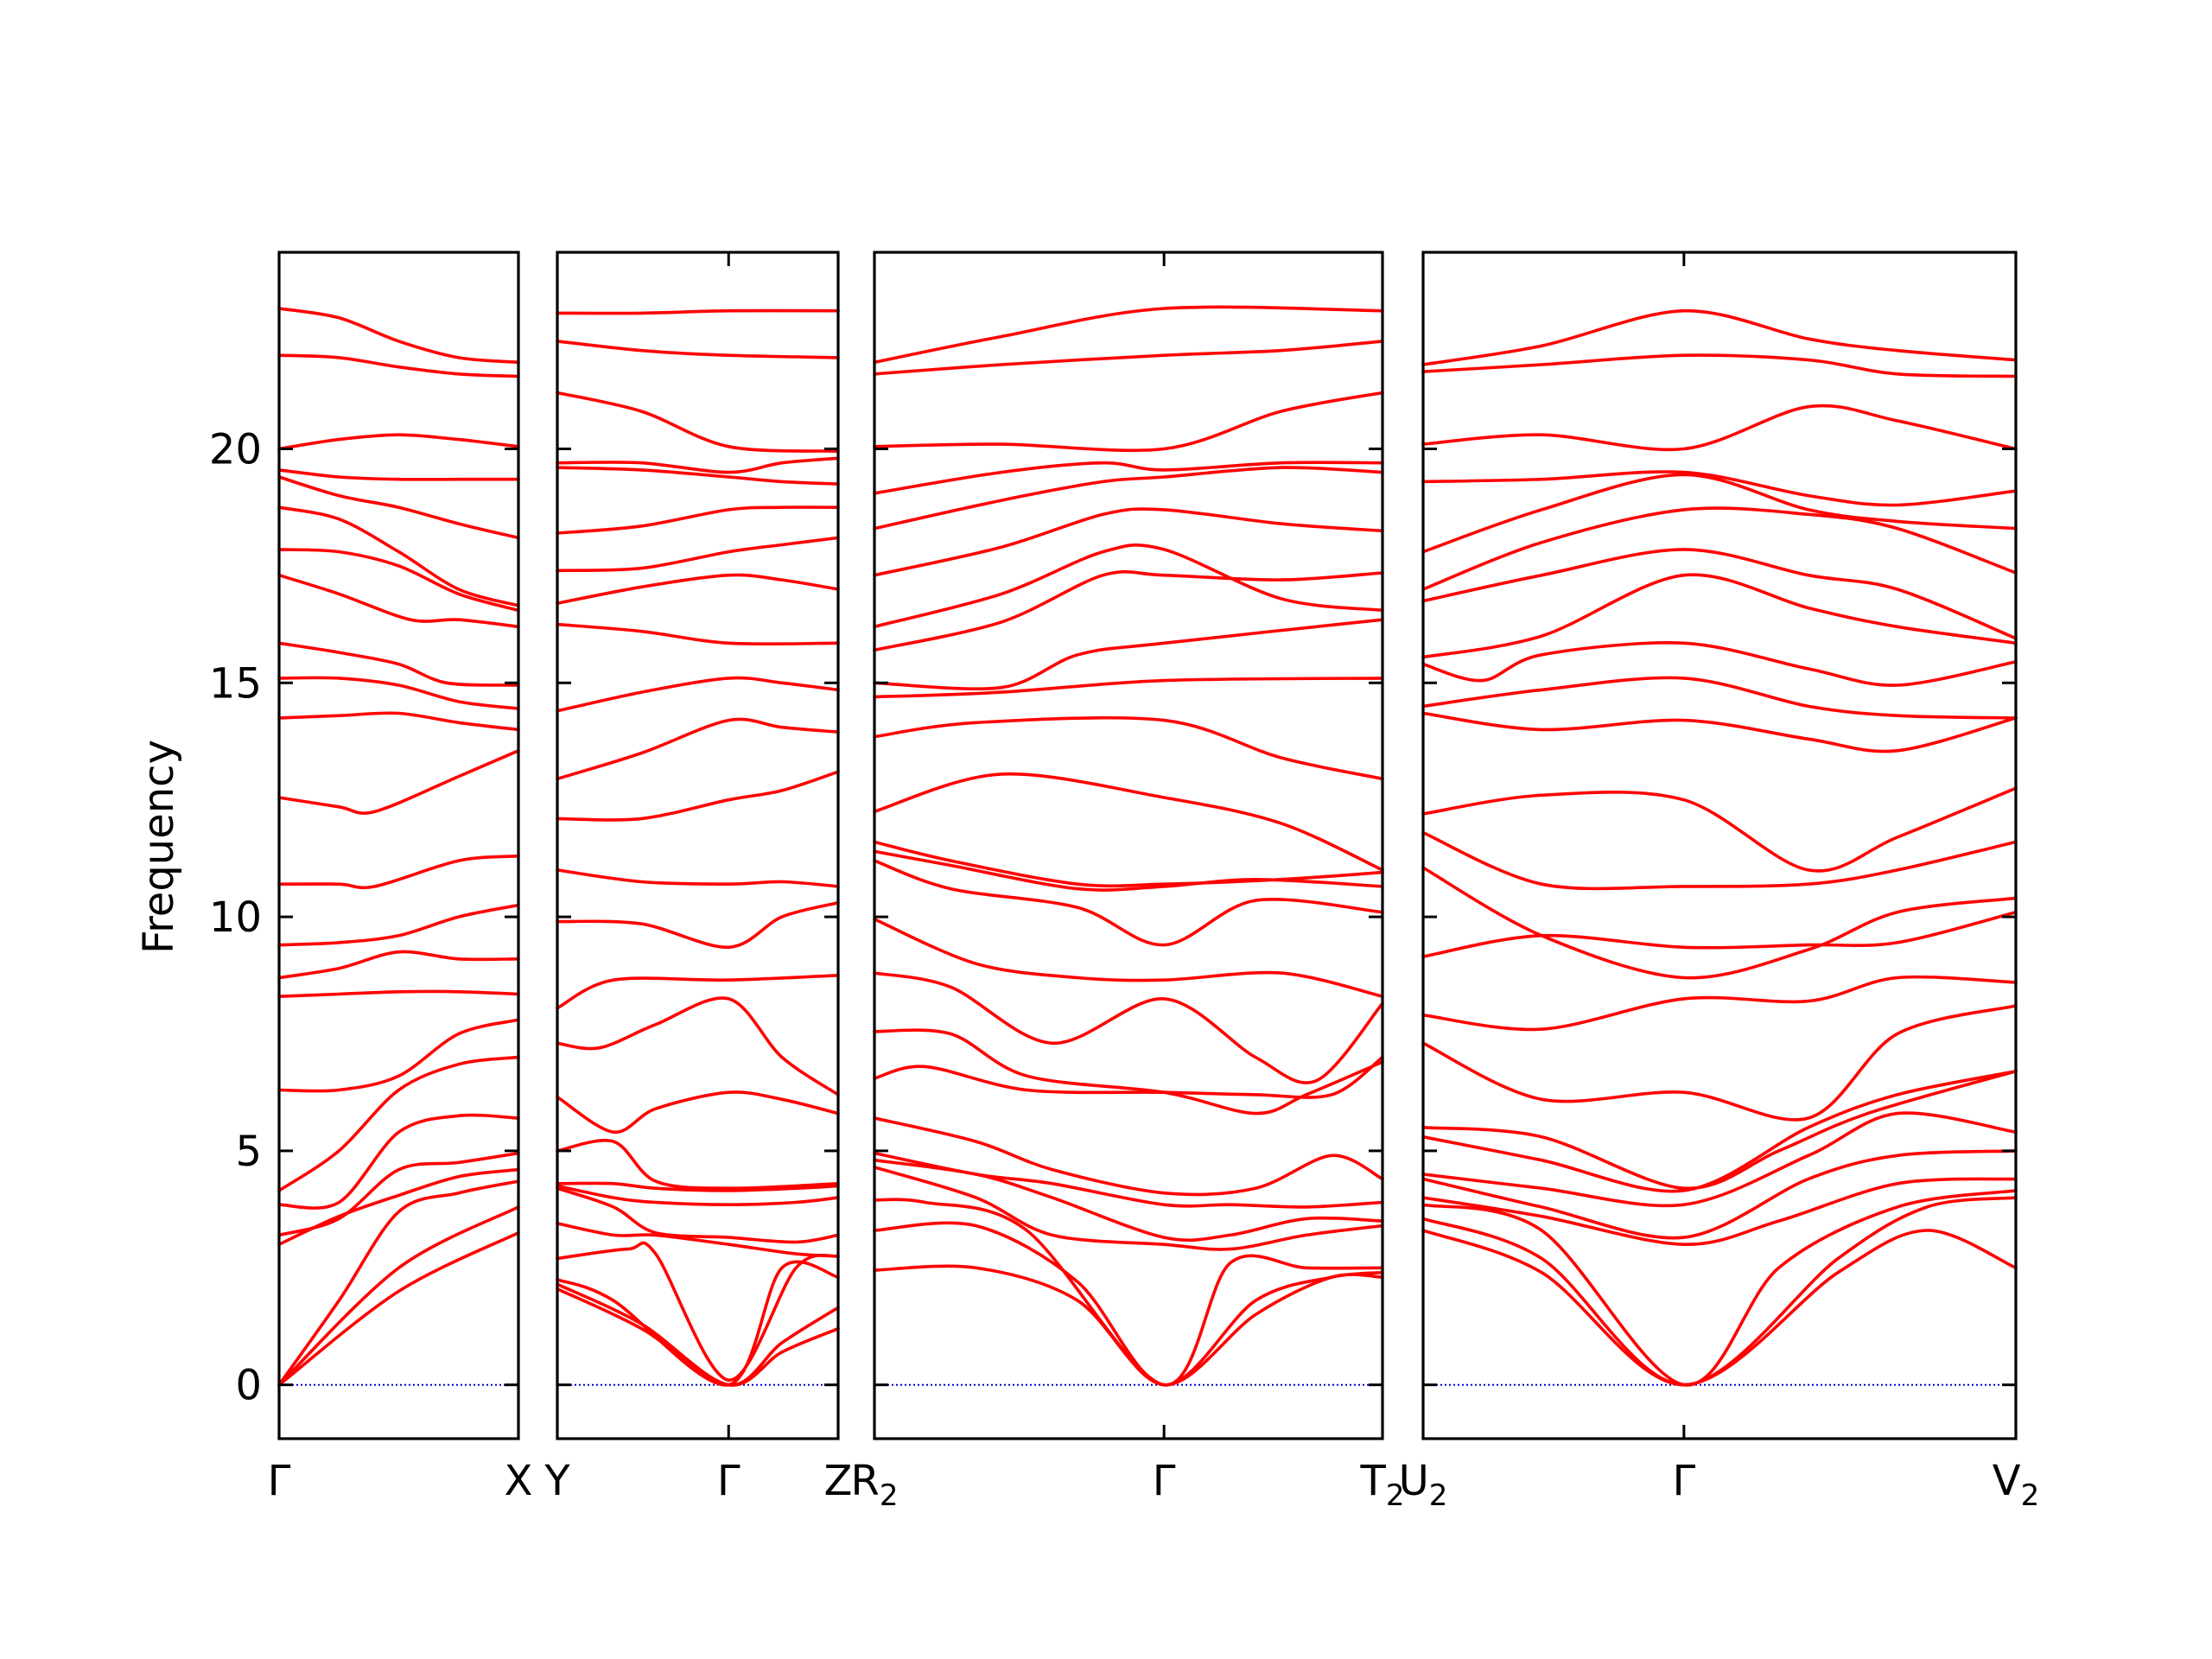 The height and width of the screenshot is (1659, 2212). What do you see at coordinates (1423, 1485) in the screenshot?
I see `k-point-label: U2` at bounding box center [1423, 1485].